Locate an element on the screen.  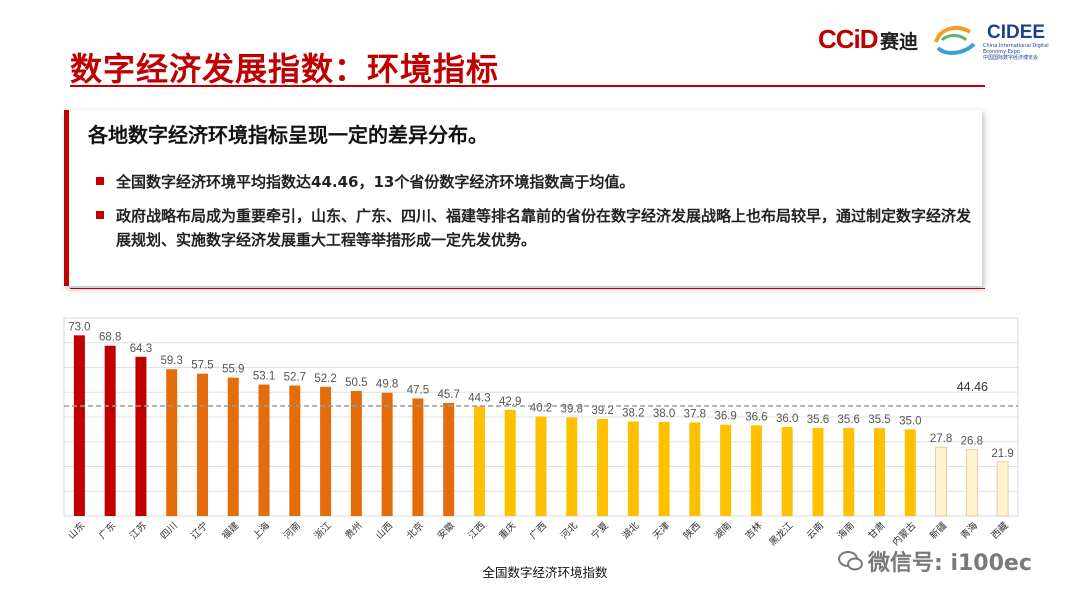
value-label: 55.9 is located at coordinates (233, 370).